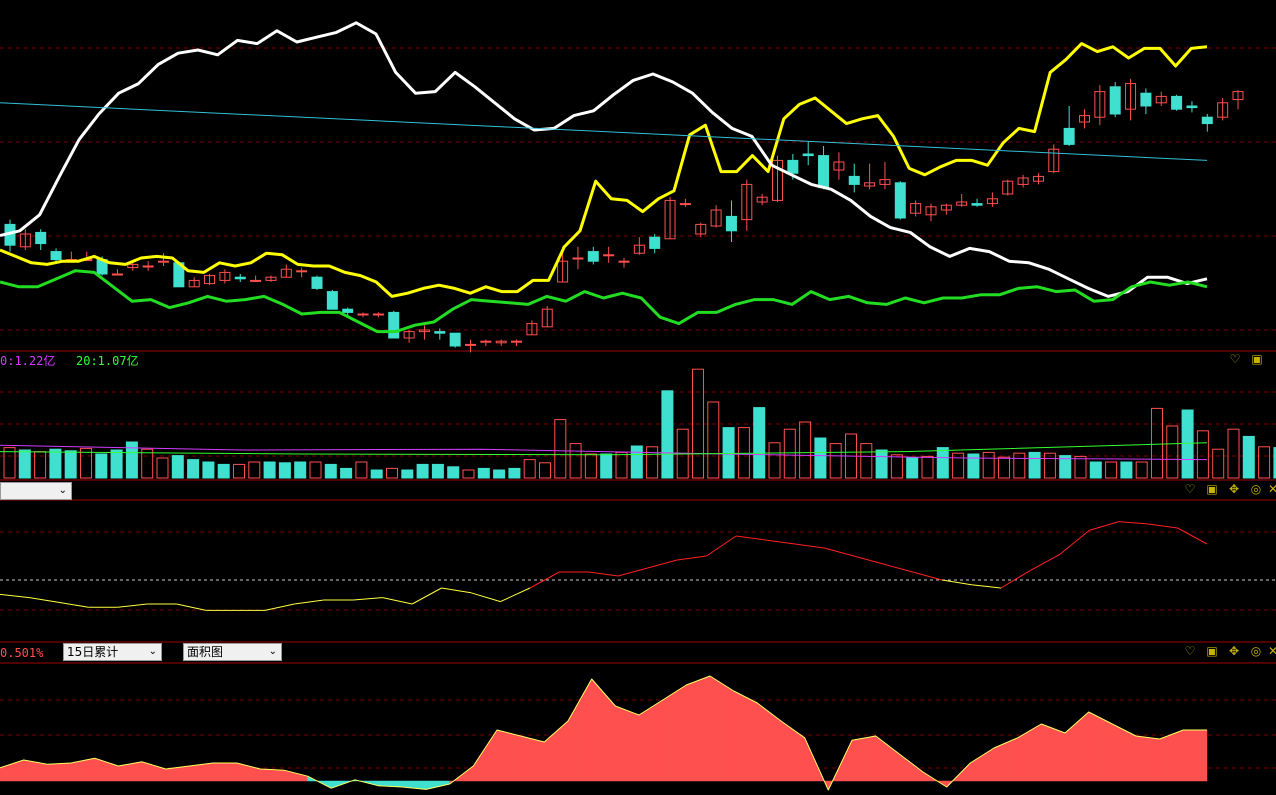 This screenshot has width=1276, height=795. I want to click on period-dropdown-value: 15日累计, so click(93, 652).